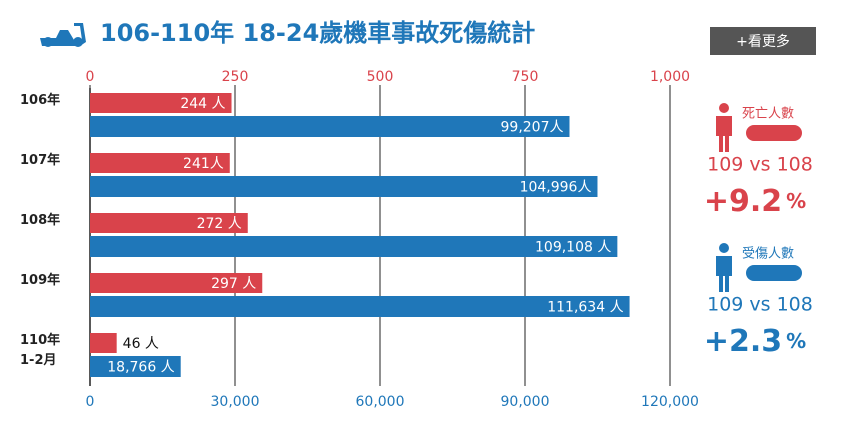 Image resolution: width=850 pixels, height=443 pixels. I want to click on value-label: 241人, so click(203, 164).